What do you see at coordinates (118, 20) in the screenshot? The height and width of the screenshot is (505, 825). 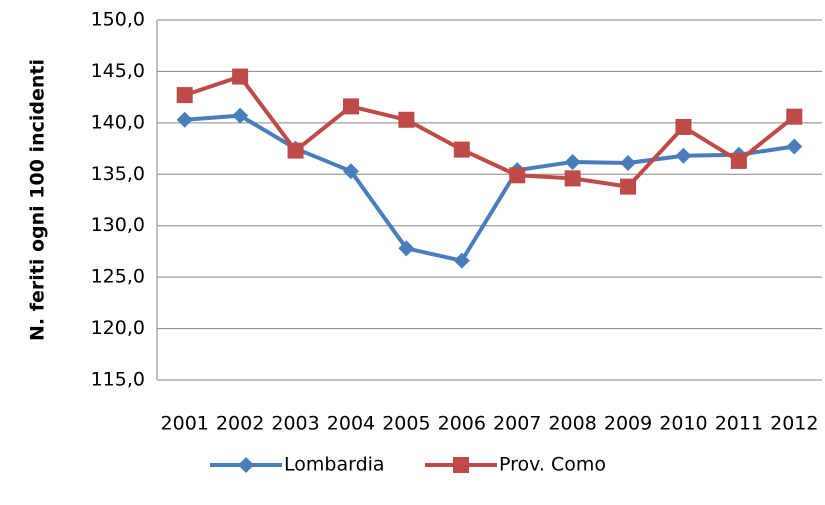 I see `y-tick-label: 150,0` at bounding box center [118, 20].